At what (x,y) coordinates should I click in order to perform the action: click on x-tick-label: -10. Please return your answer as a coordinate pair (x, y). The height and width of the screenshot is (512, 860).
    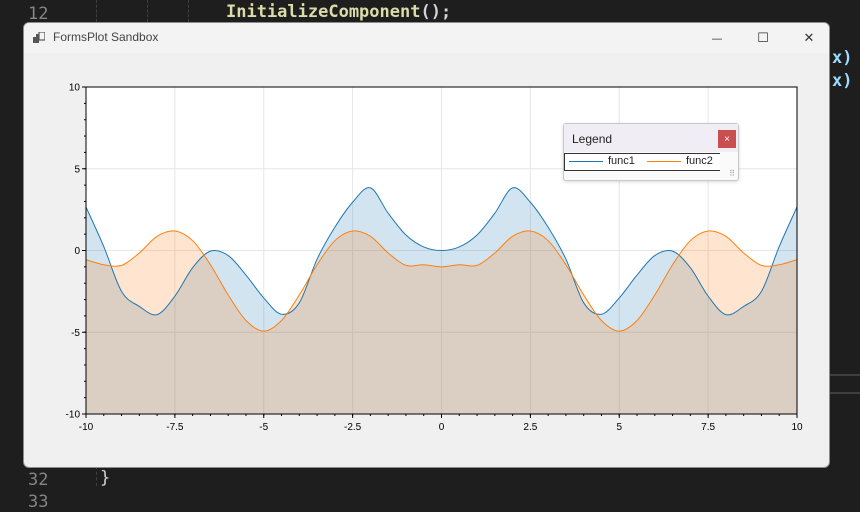
    Looking at the image, I should click on (86, 427).